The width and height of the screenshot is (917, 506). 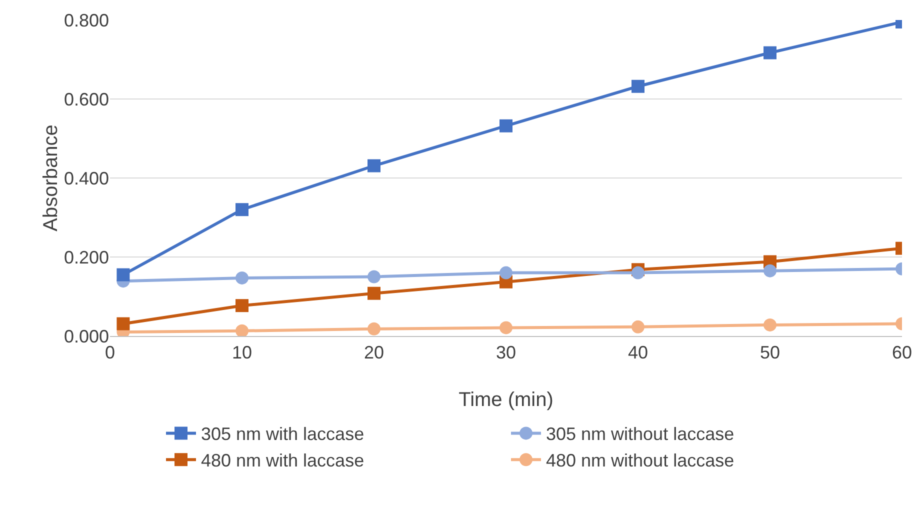 What do you see at coordinates (506, 352) in the screenshot?
I see `x-tick-label: 30` at bounding box center [506, 352].